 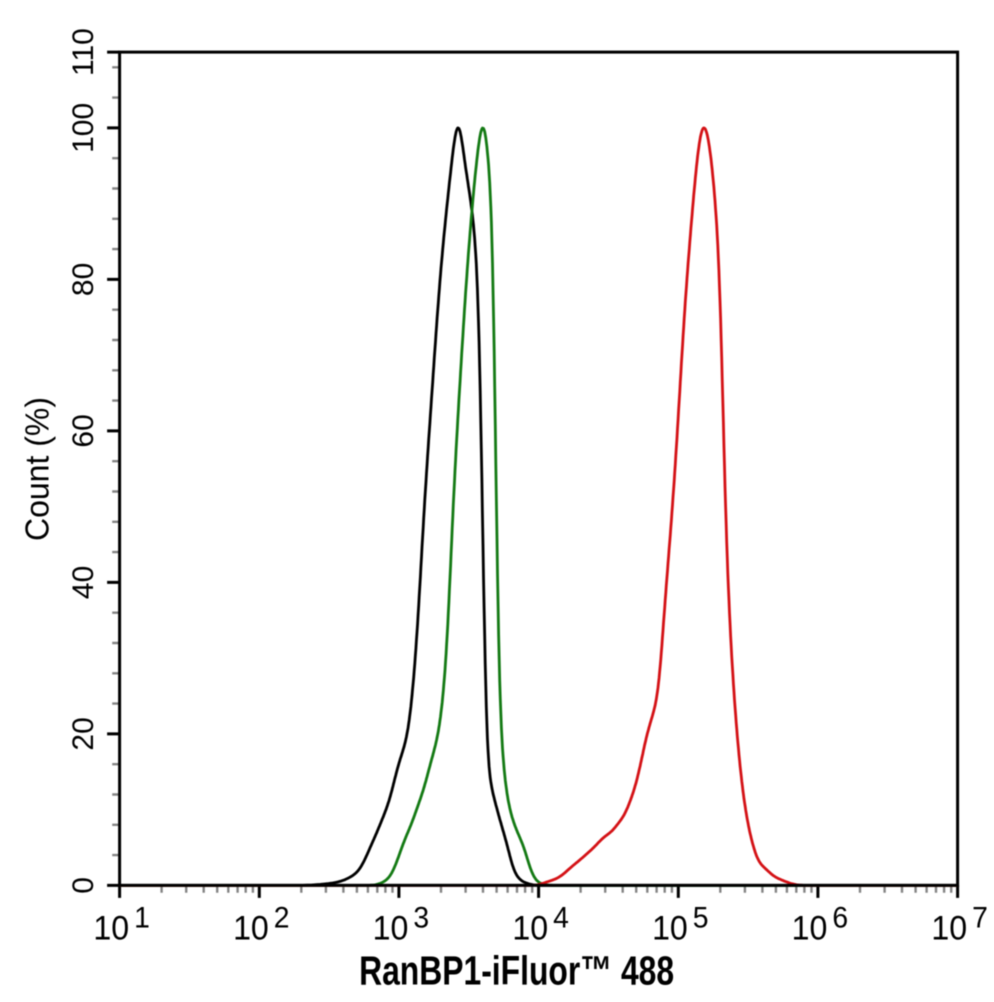 What do you see at coordinates (83, 885) in the screenshot?
I see `svg-text: 0` at bounding box center [83, 885].